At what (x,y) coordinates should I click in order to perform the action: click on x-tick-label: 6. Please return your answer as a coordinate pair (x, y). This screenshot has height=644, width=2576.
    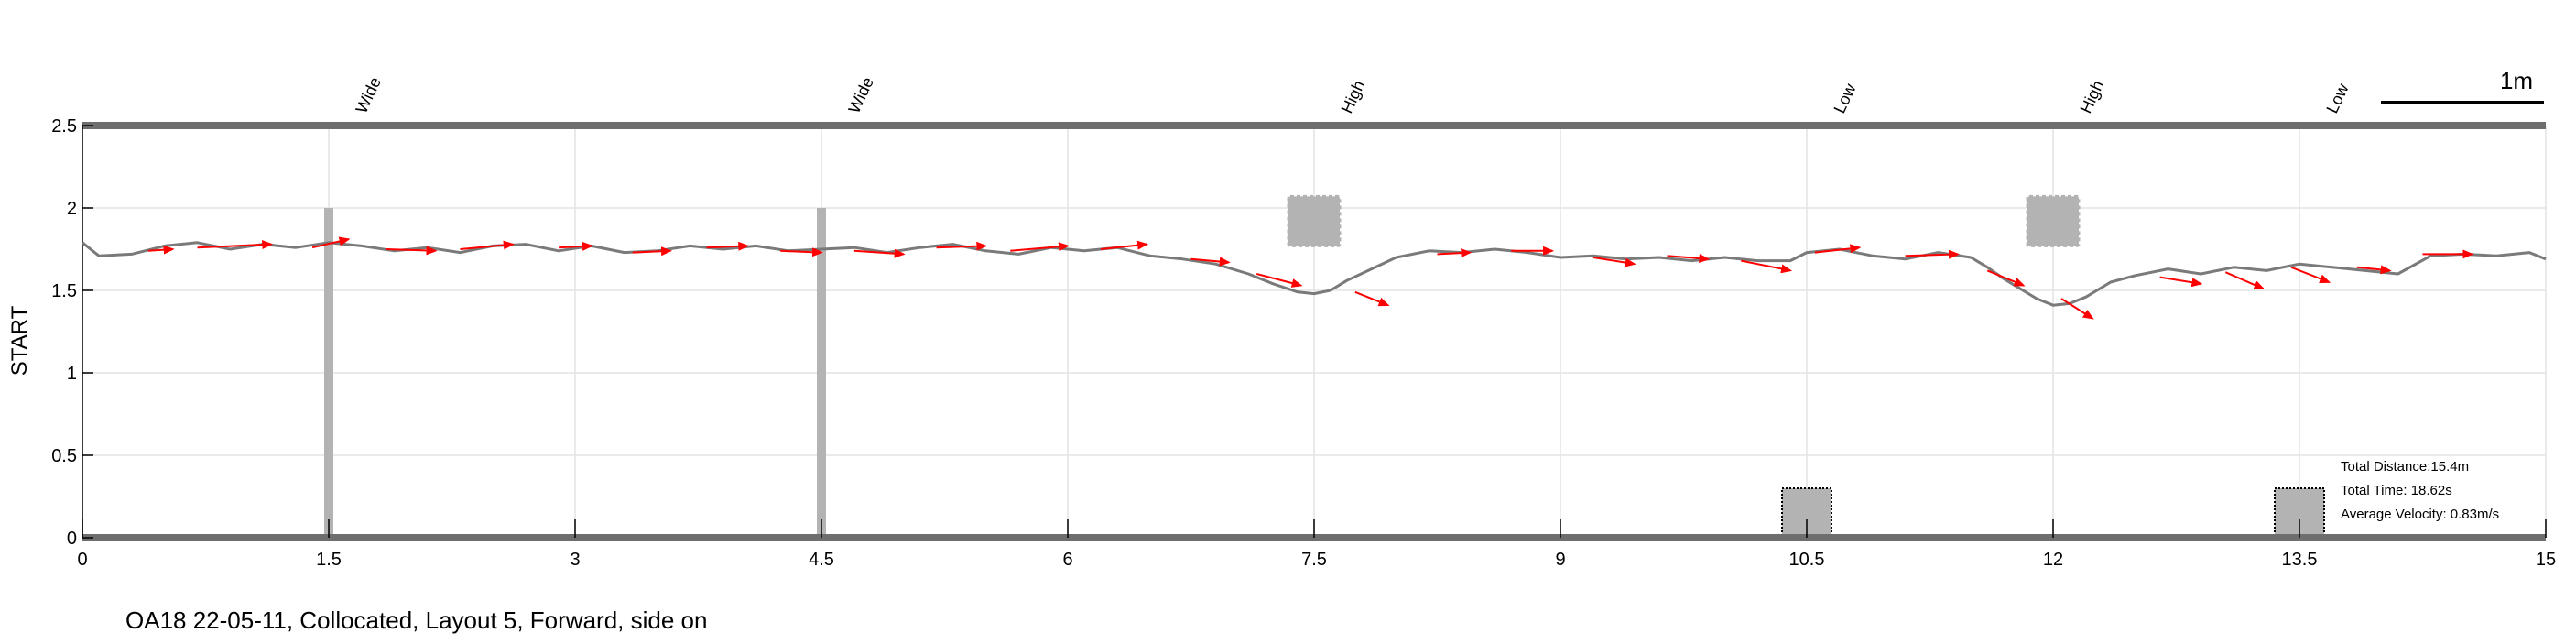
    Looking at the image, I should click on (1067, 560).